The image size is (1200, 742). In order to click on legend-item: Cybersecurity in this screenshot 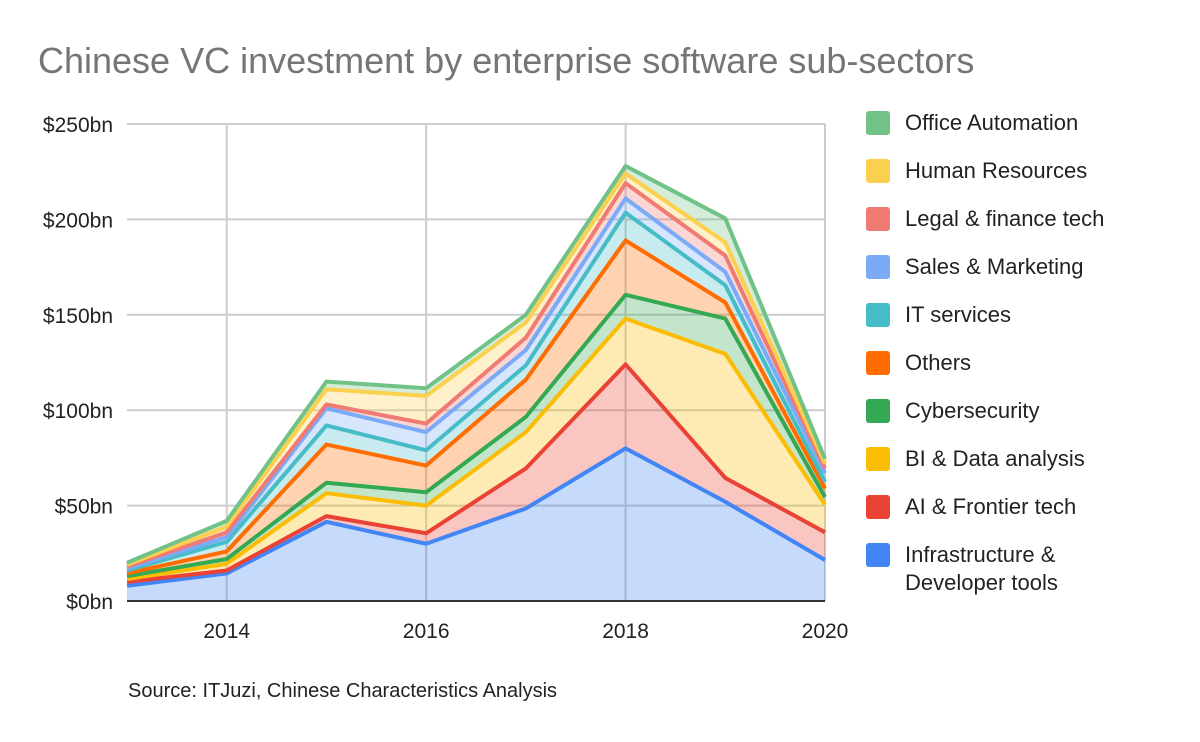, I will do `click(985, 422)`.